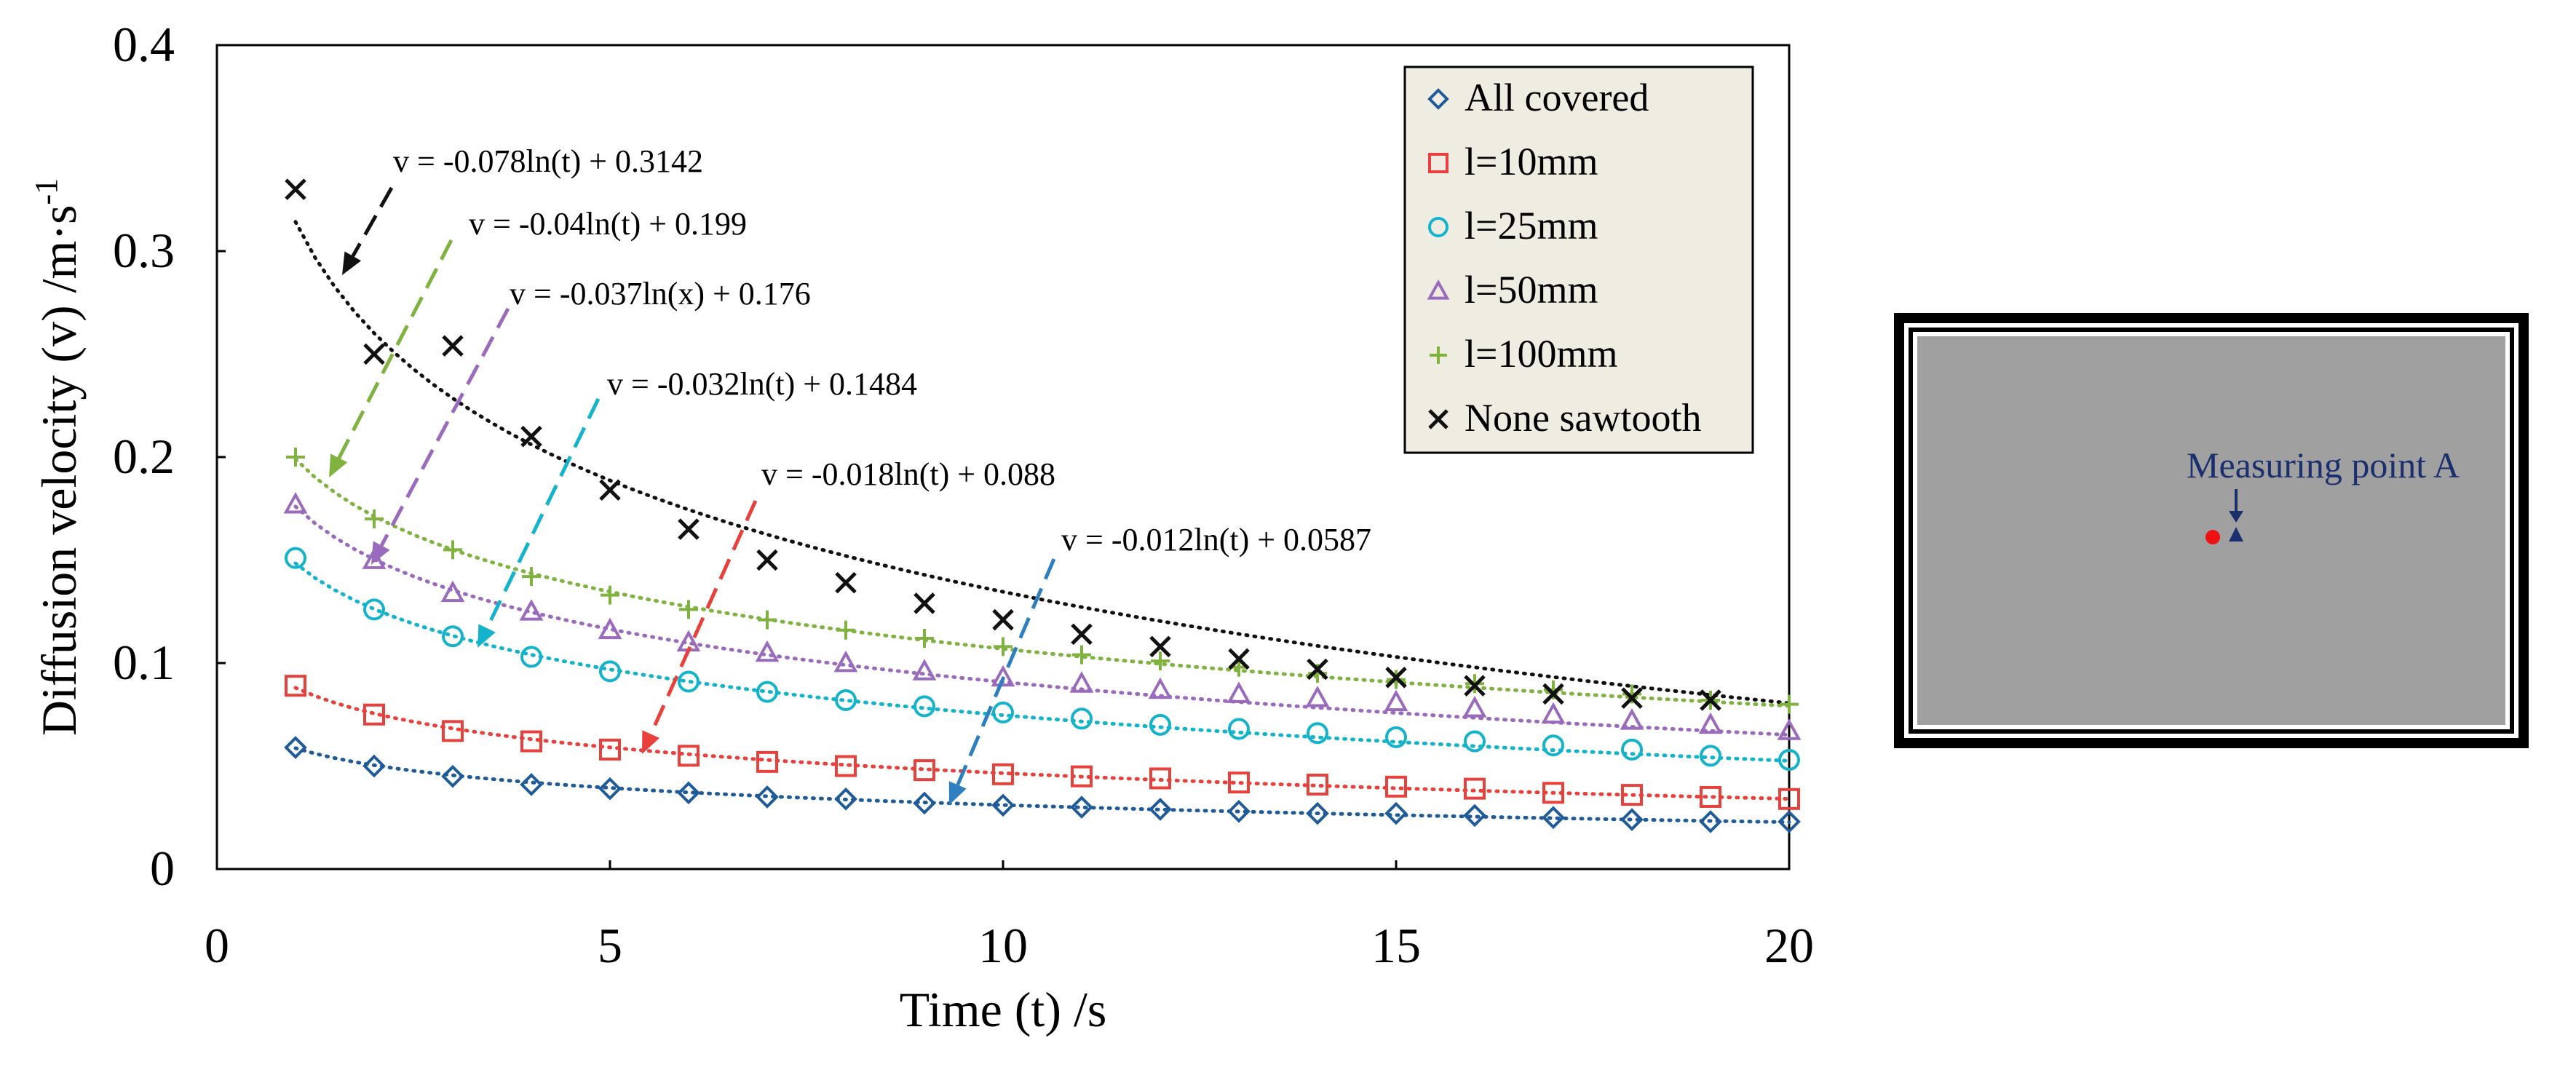  I want to click on measuring-point-red-dot, so click(2213, 537).